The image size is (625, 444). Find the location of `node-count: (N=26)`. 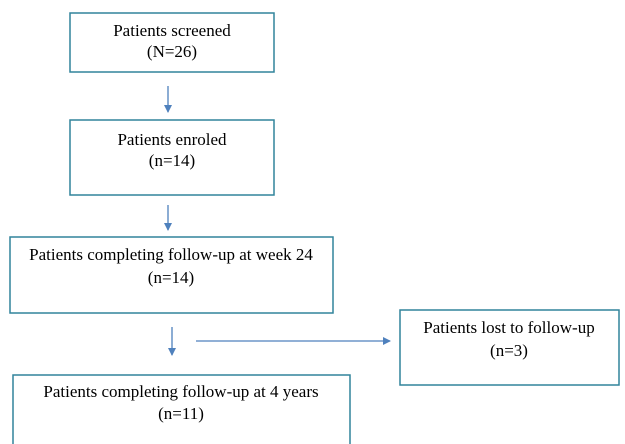

node-count: (N=26) is located at coordinates (172, 51).